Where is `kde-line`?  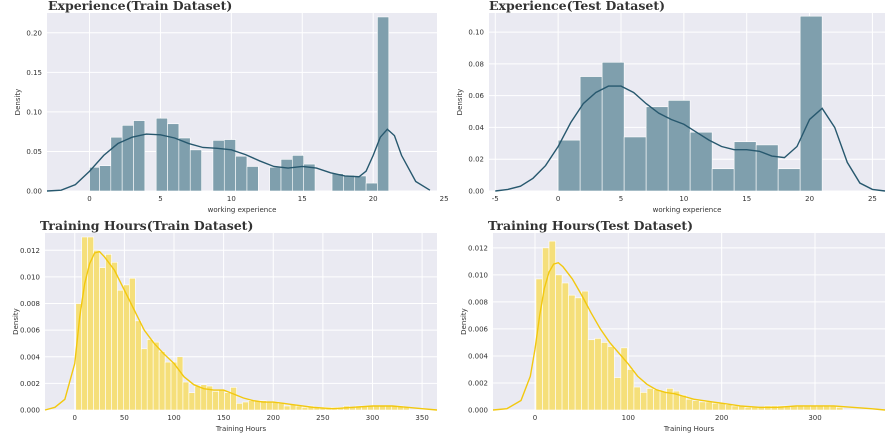
kde-line is located at coordinates (690, 138).